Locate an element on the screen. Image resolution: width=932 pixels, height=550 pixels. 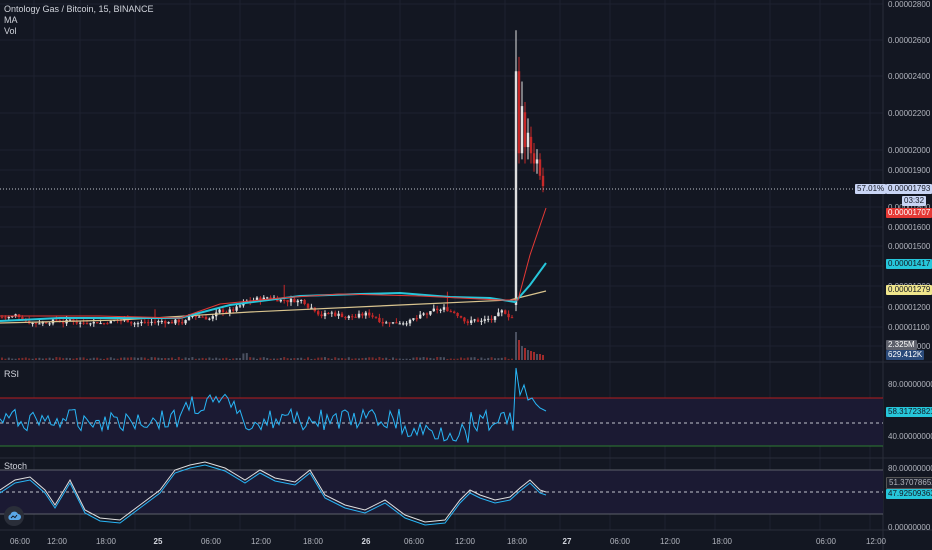
ma-legend-label: MA is located at coordinates (11, 20).